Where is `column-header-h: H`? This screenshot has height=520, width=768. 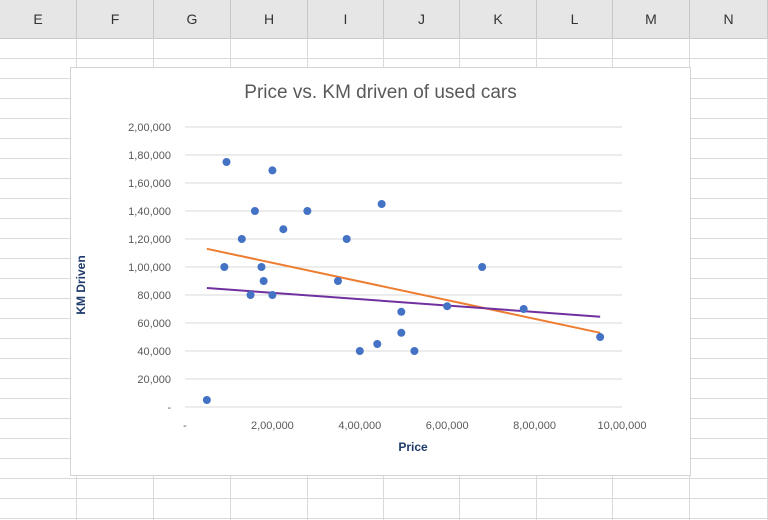 column-header-h: H is located at coordinates (269, 19).